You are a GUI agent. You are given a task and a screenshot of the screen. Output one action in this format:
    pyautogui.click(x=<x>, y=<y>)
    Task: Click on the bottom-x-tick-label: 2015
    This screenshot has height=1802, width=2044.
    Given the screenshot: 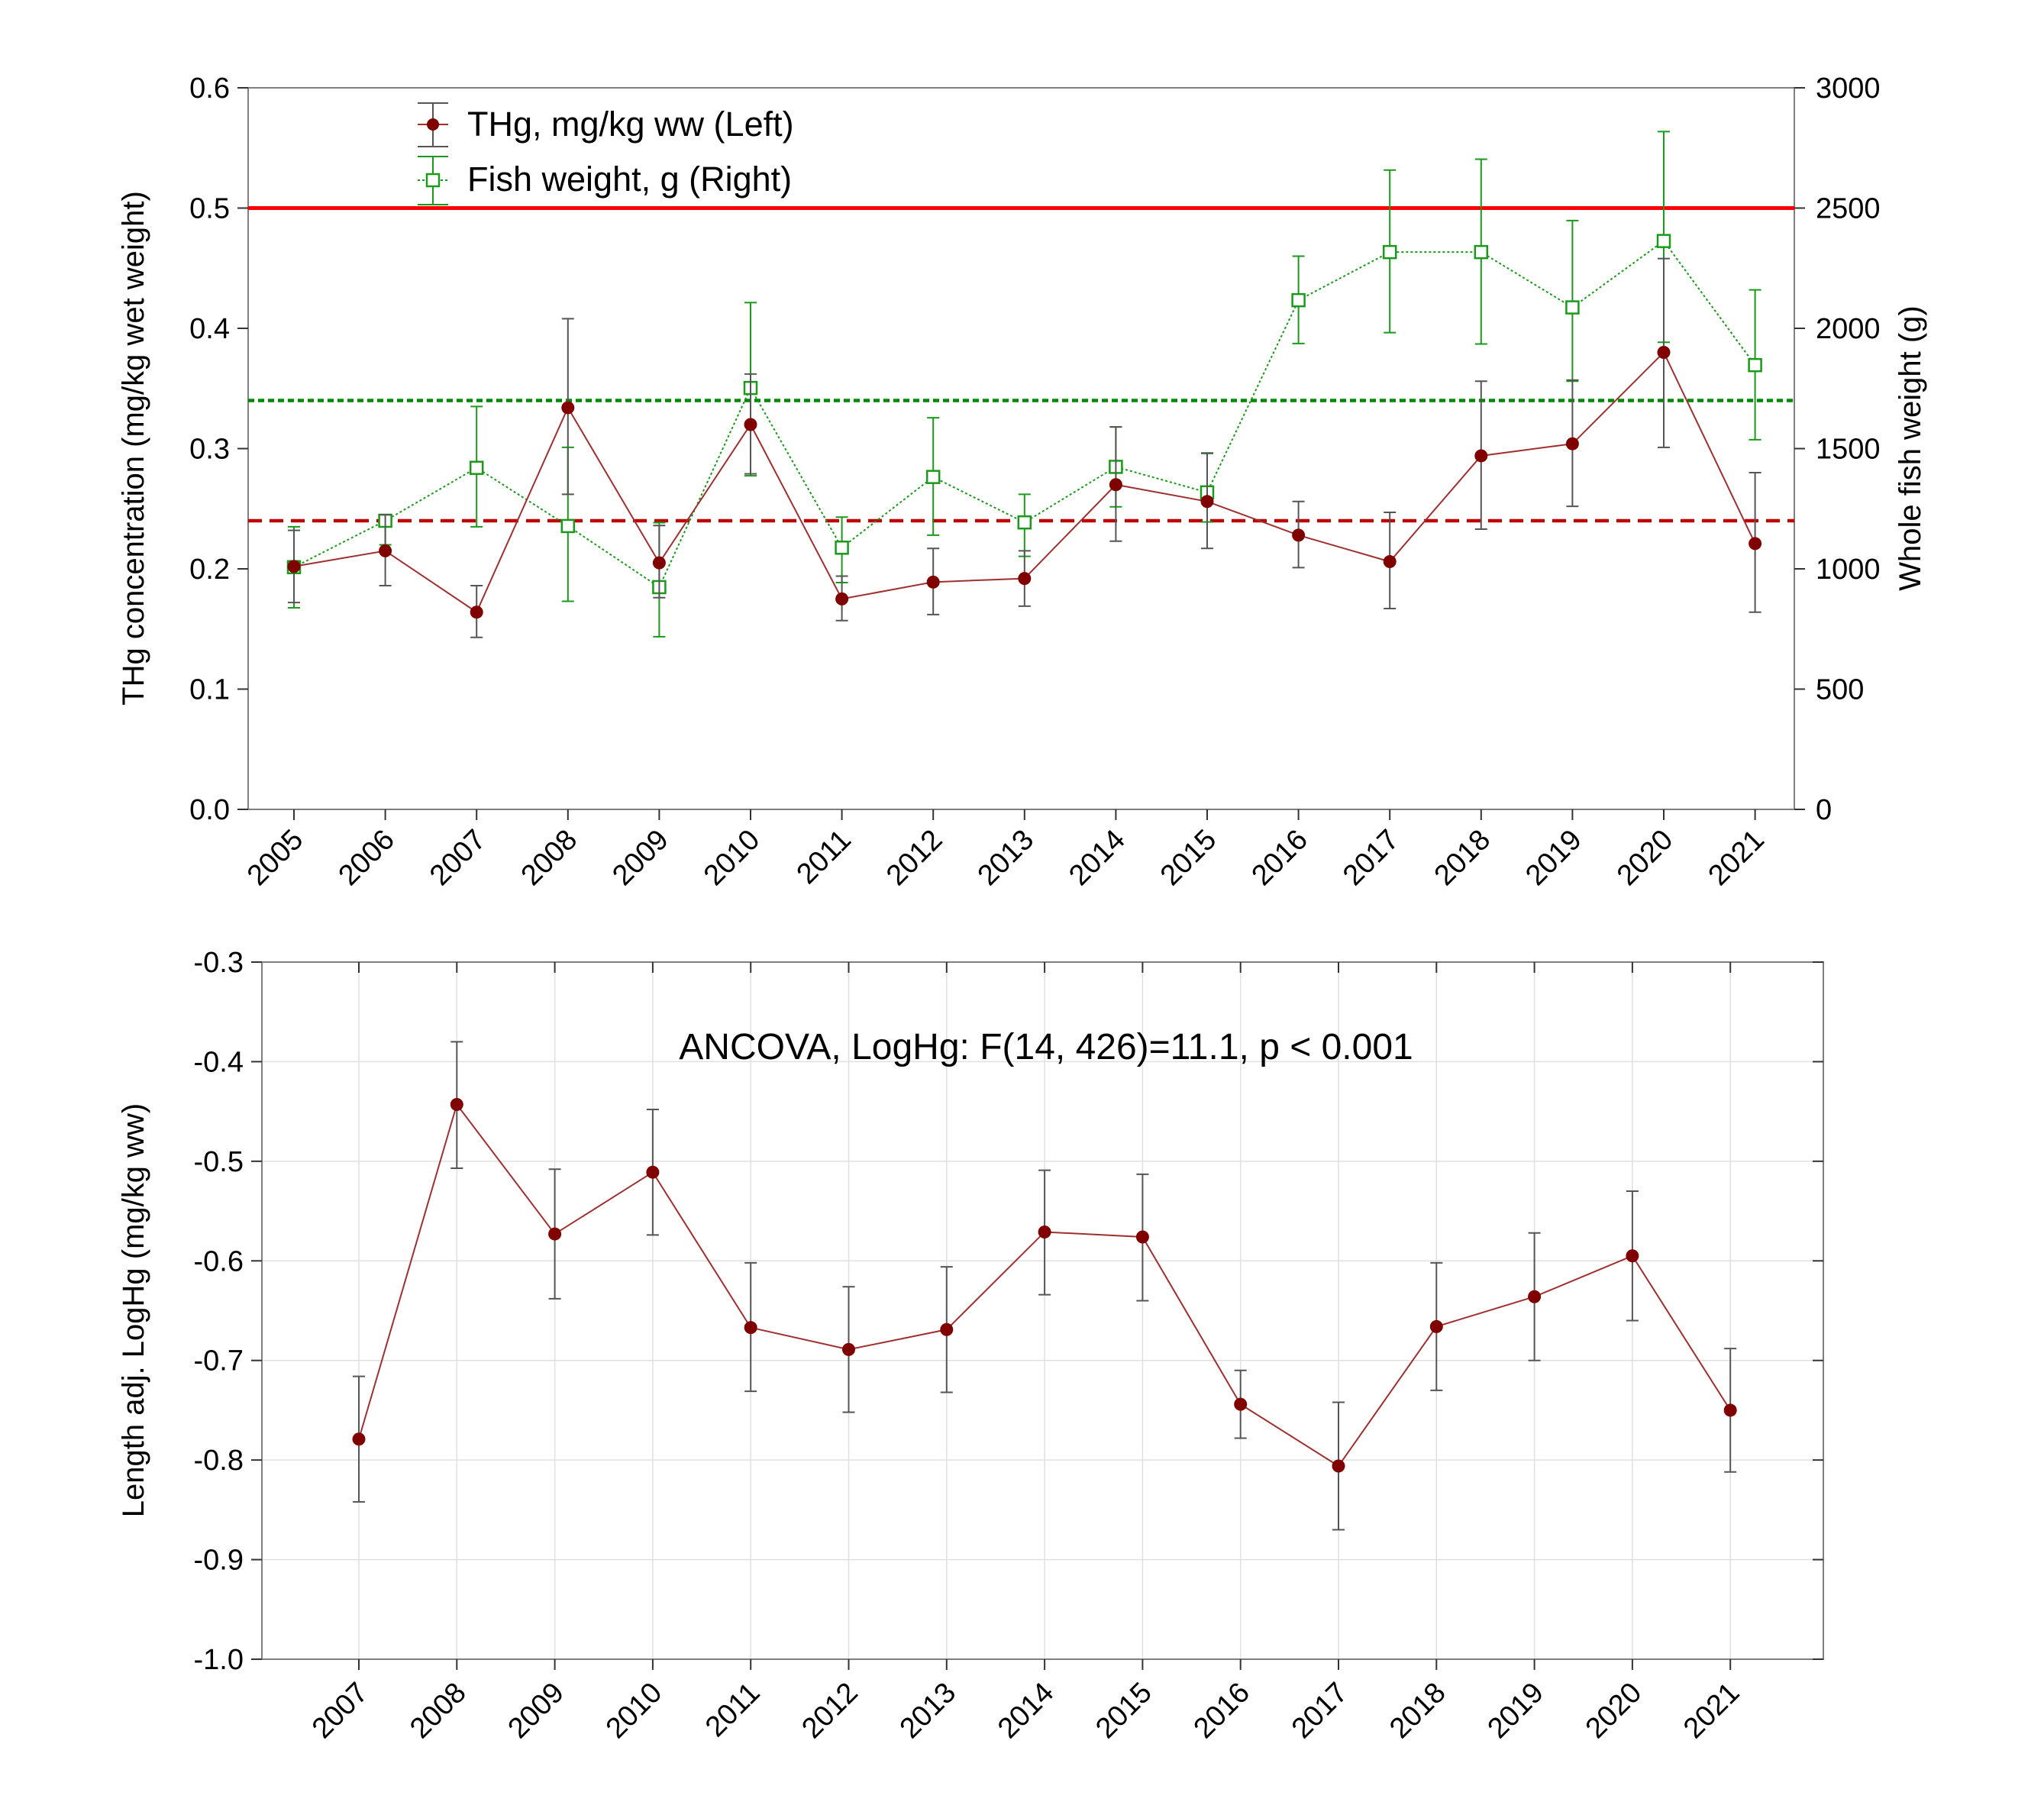 What is the action you would take?
    pyautogui.click(x=1124, y=1711)
    